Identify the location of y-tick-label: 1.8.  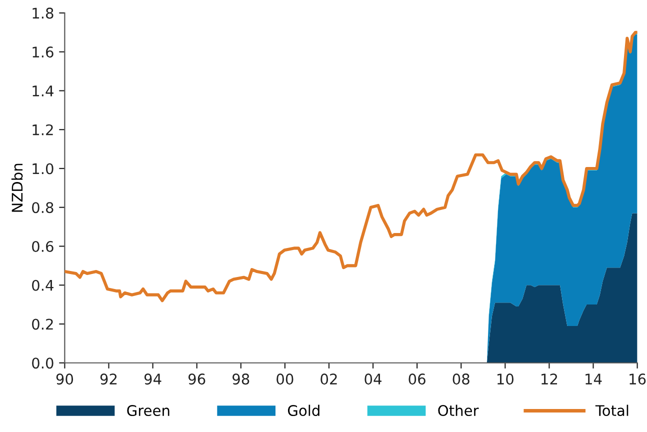
(43, 13).